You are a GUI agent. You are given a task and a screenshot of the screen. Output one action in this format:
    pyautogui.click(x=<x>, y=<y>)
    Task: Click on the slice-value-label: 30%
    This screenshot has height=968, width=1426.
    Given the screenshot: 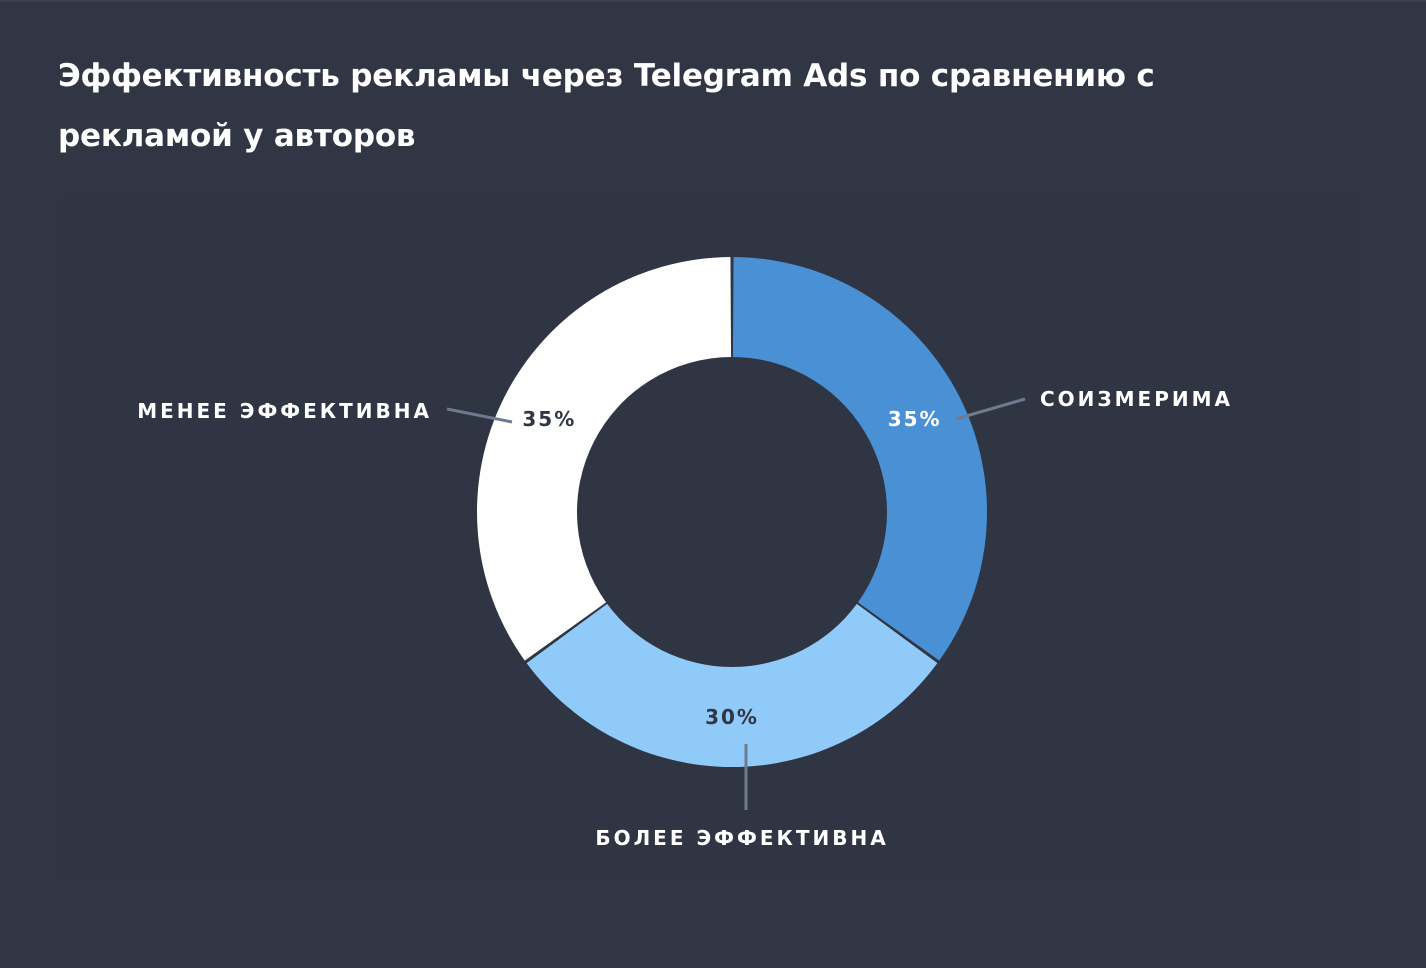 What is the action you would take?
    pyautogui.click(x=732, y=717)
    